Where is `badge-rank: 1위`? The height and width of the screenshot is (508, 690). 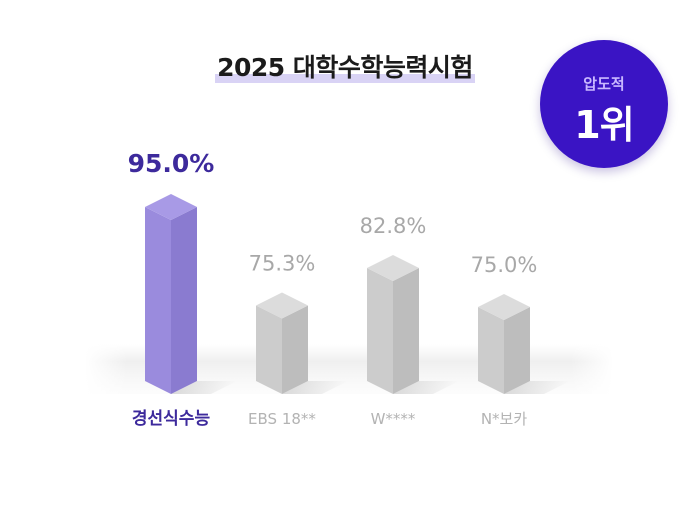
badge-rank: 1위 is located at coordinates (604, 125).